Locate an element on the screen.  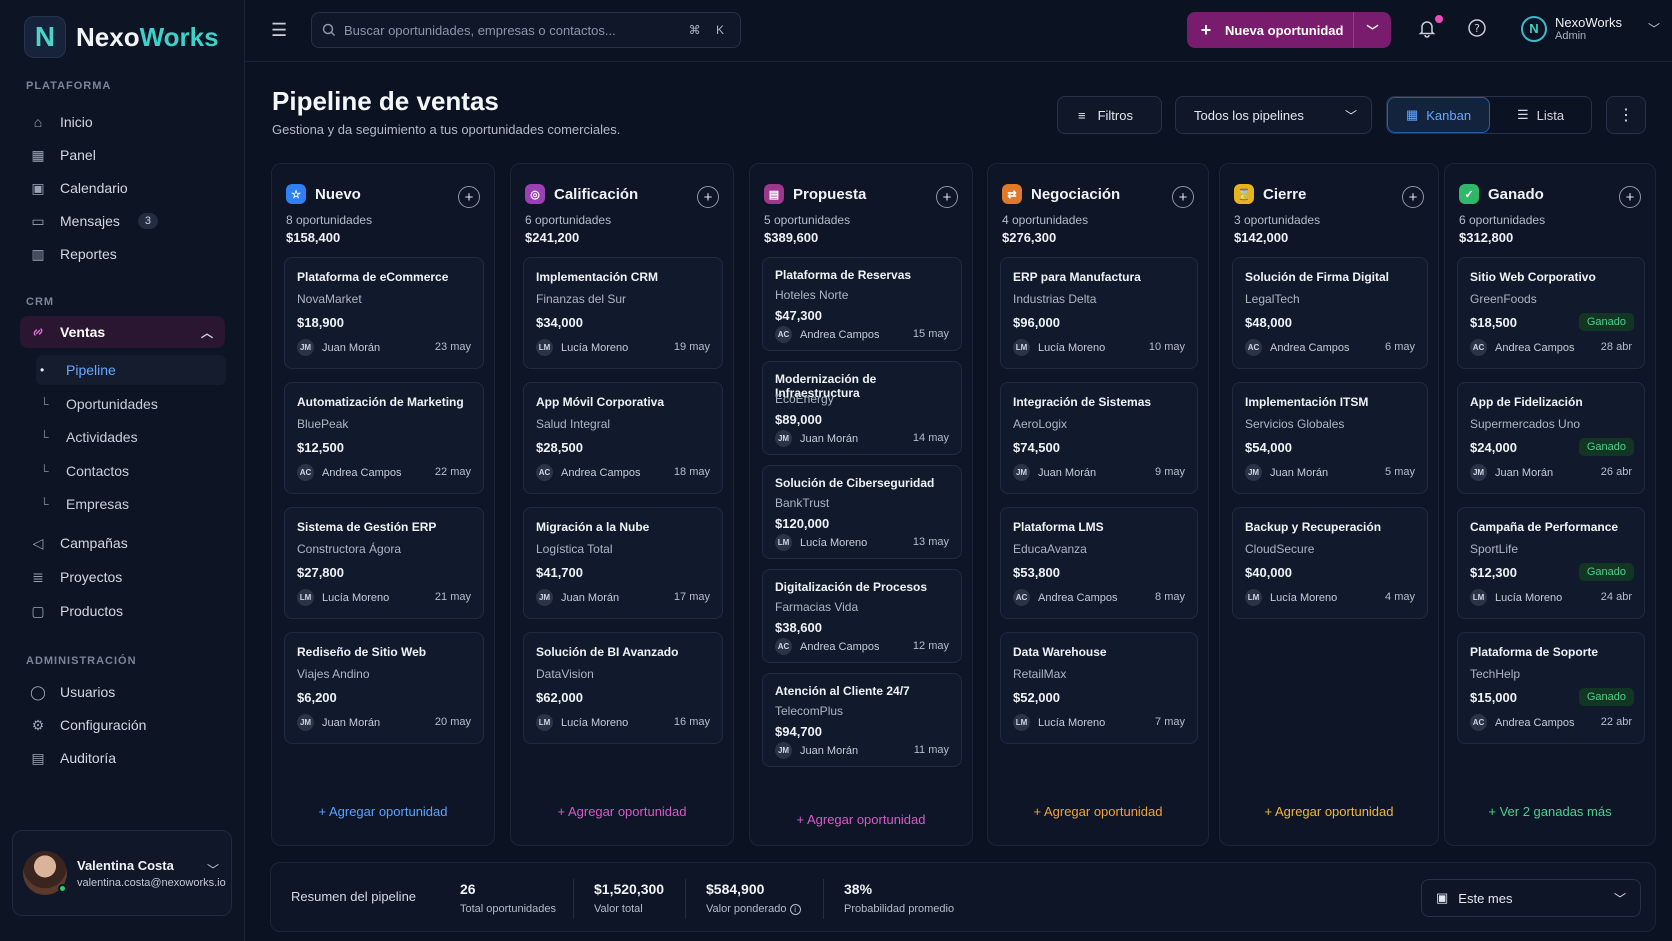
sidebar-item-campa-as: ◁ Campañas is located at coordinates (122, 543).